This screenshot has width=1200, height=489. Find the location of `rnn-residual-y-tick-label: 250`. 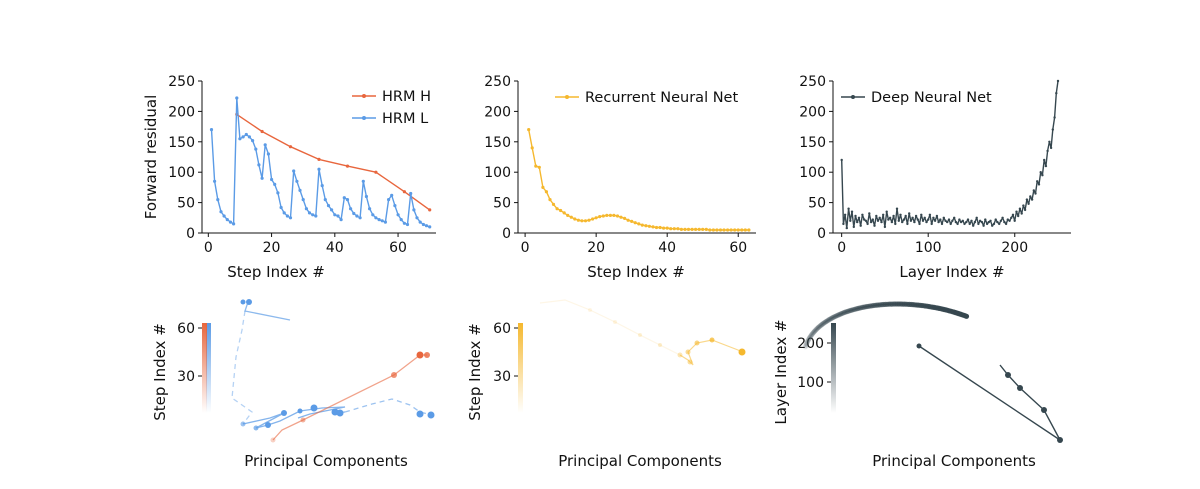

rnn-residual-y-tick-label: 250 is located at coordinates (497, 82).